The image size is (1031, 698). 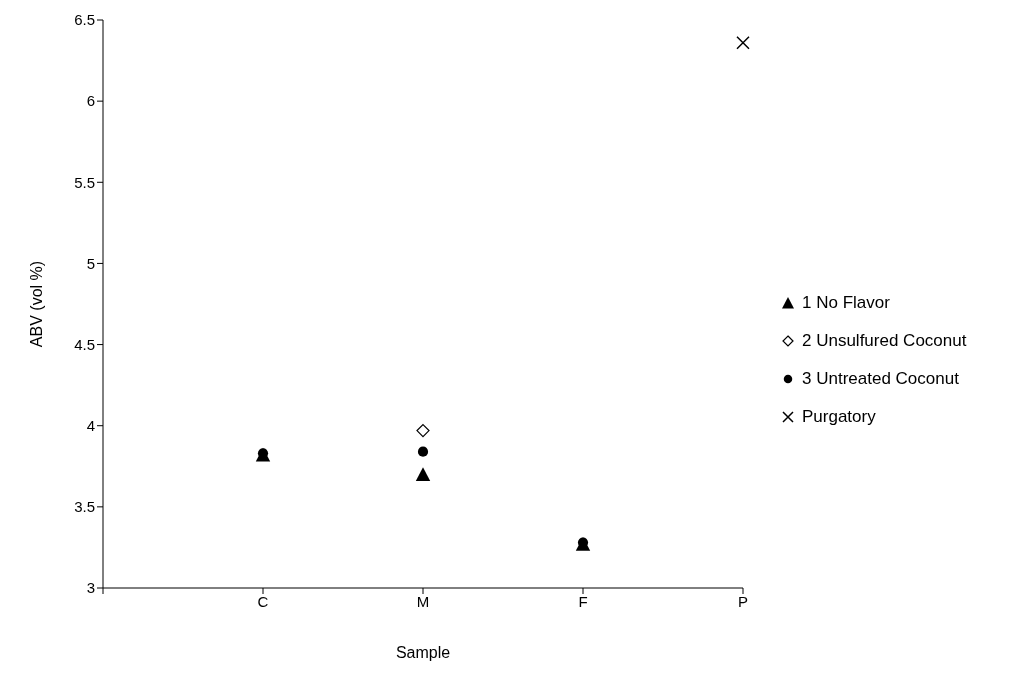 I want to click on legend-label: 2 Unsulfured Coconut, so click(x=884, y=341).